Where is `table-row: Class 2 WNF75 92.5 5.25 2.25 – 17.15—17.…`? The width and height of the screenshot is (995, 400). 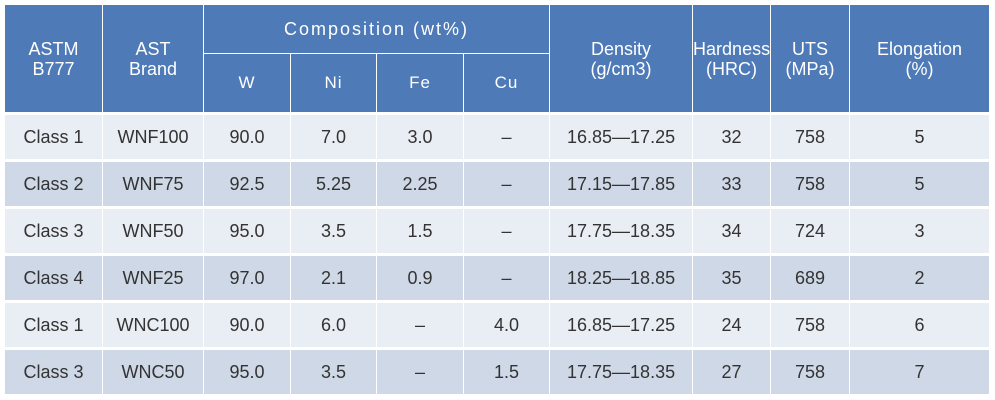
table-row: Class 2 WNF75 92.5 5.25 2.25 – 17.15—17.… is located at coordinates (497, 183).